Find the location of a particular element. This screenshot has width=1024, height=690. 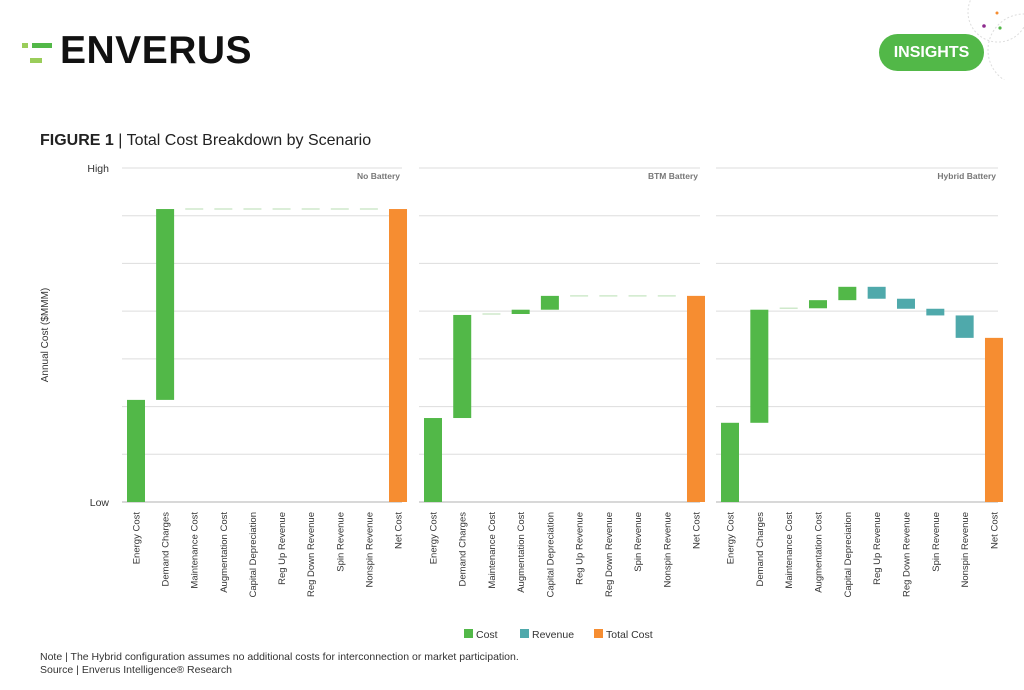

legend-label: Total Cost is located at coordinates (629, 635).